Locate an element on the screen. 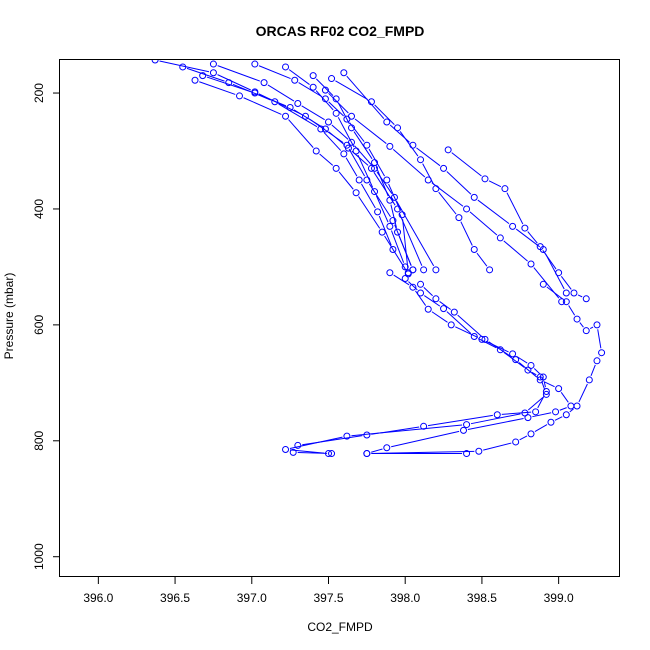 The width and height of the screenshot is (650, 650). x-tick-label: 396.5 is located at coordinates (175, 598).